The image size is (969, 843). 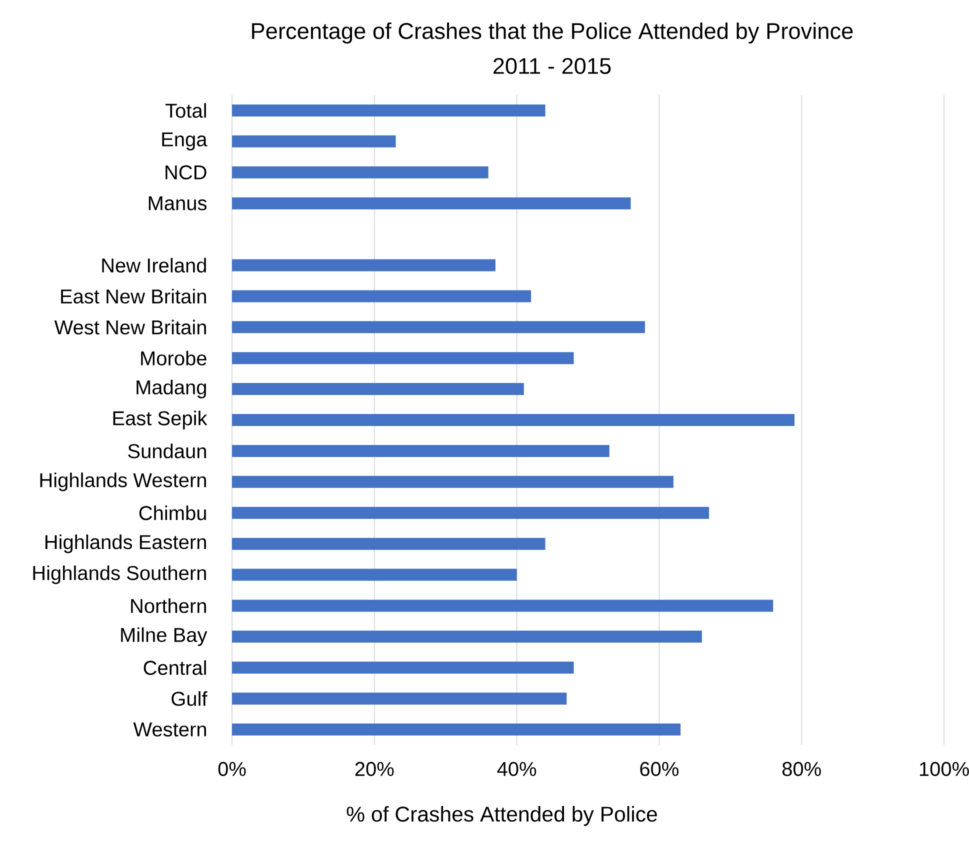 I want to click on y-tick-label: East New Britain, so click(x=133, y=296).